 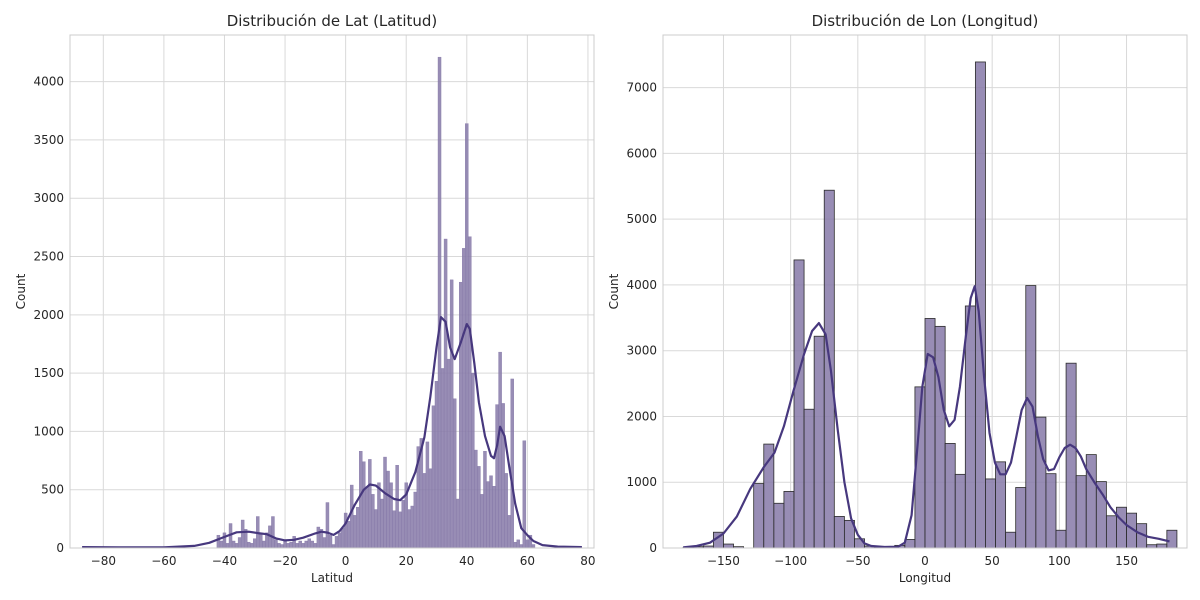 What do you see at coordinates (163, 561) in the screenshot?
I see `x-tick-label: −60` at bounding box center [163, 561].